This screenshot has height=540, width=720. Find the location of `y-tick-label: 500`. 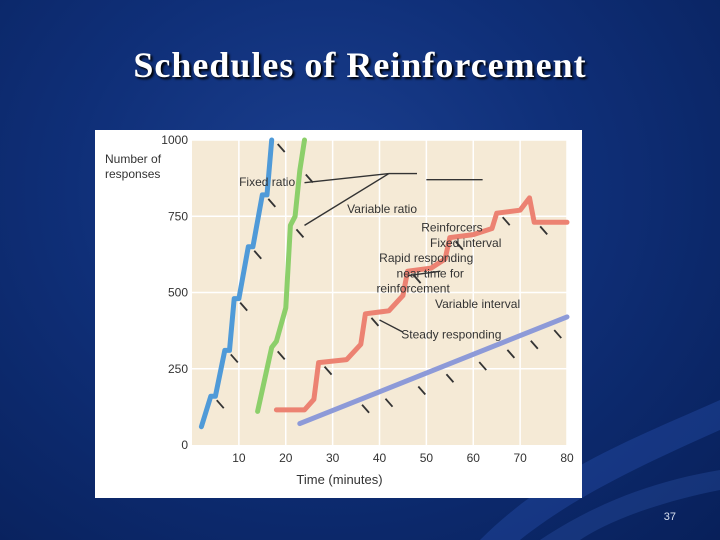

y-tick-label: 500 is located at coordinates (178, 293).